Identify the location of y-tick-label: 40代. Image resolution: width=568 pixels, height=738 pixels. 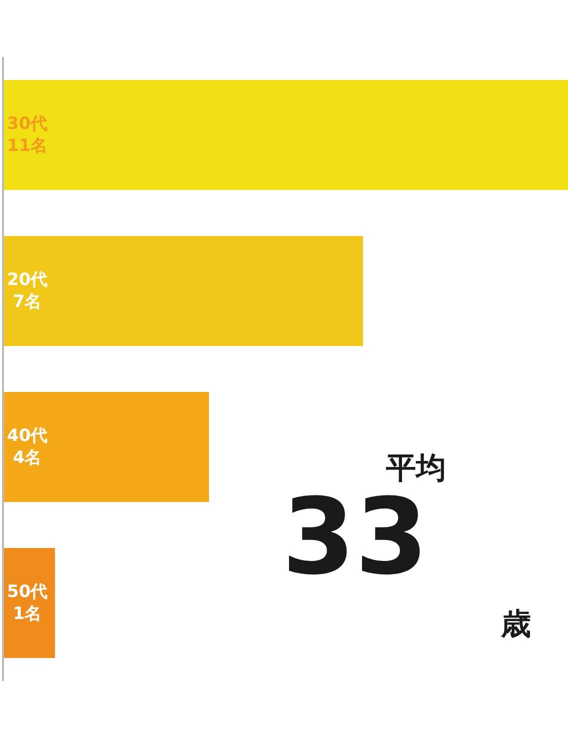
(27, 436).